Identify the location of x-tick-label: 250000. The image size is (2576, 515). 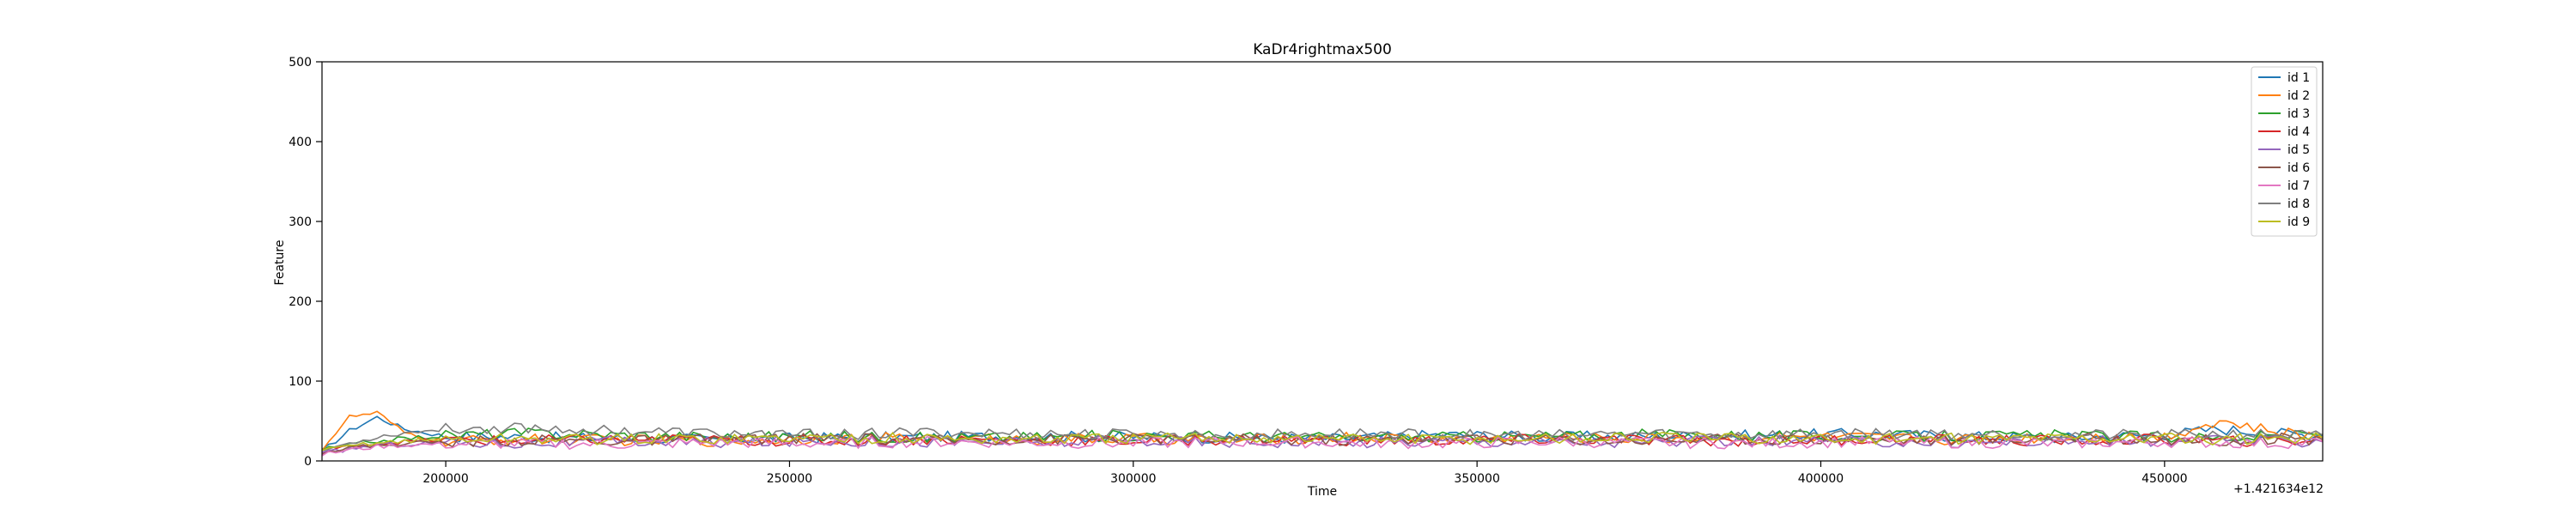
(790, 479).